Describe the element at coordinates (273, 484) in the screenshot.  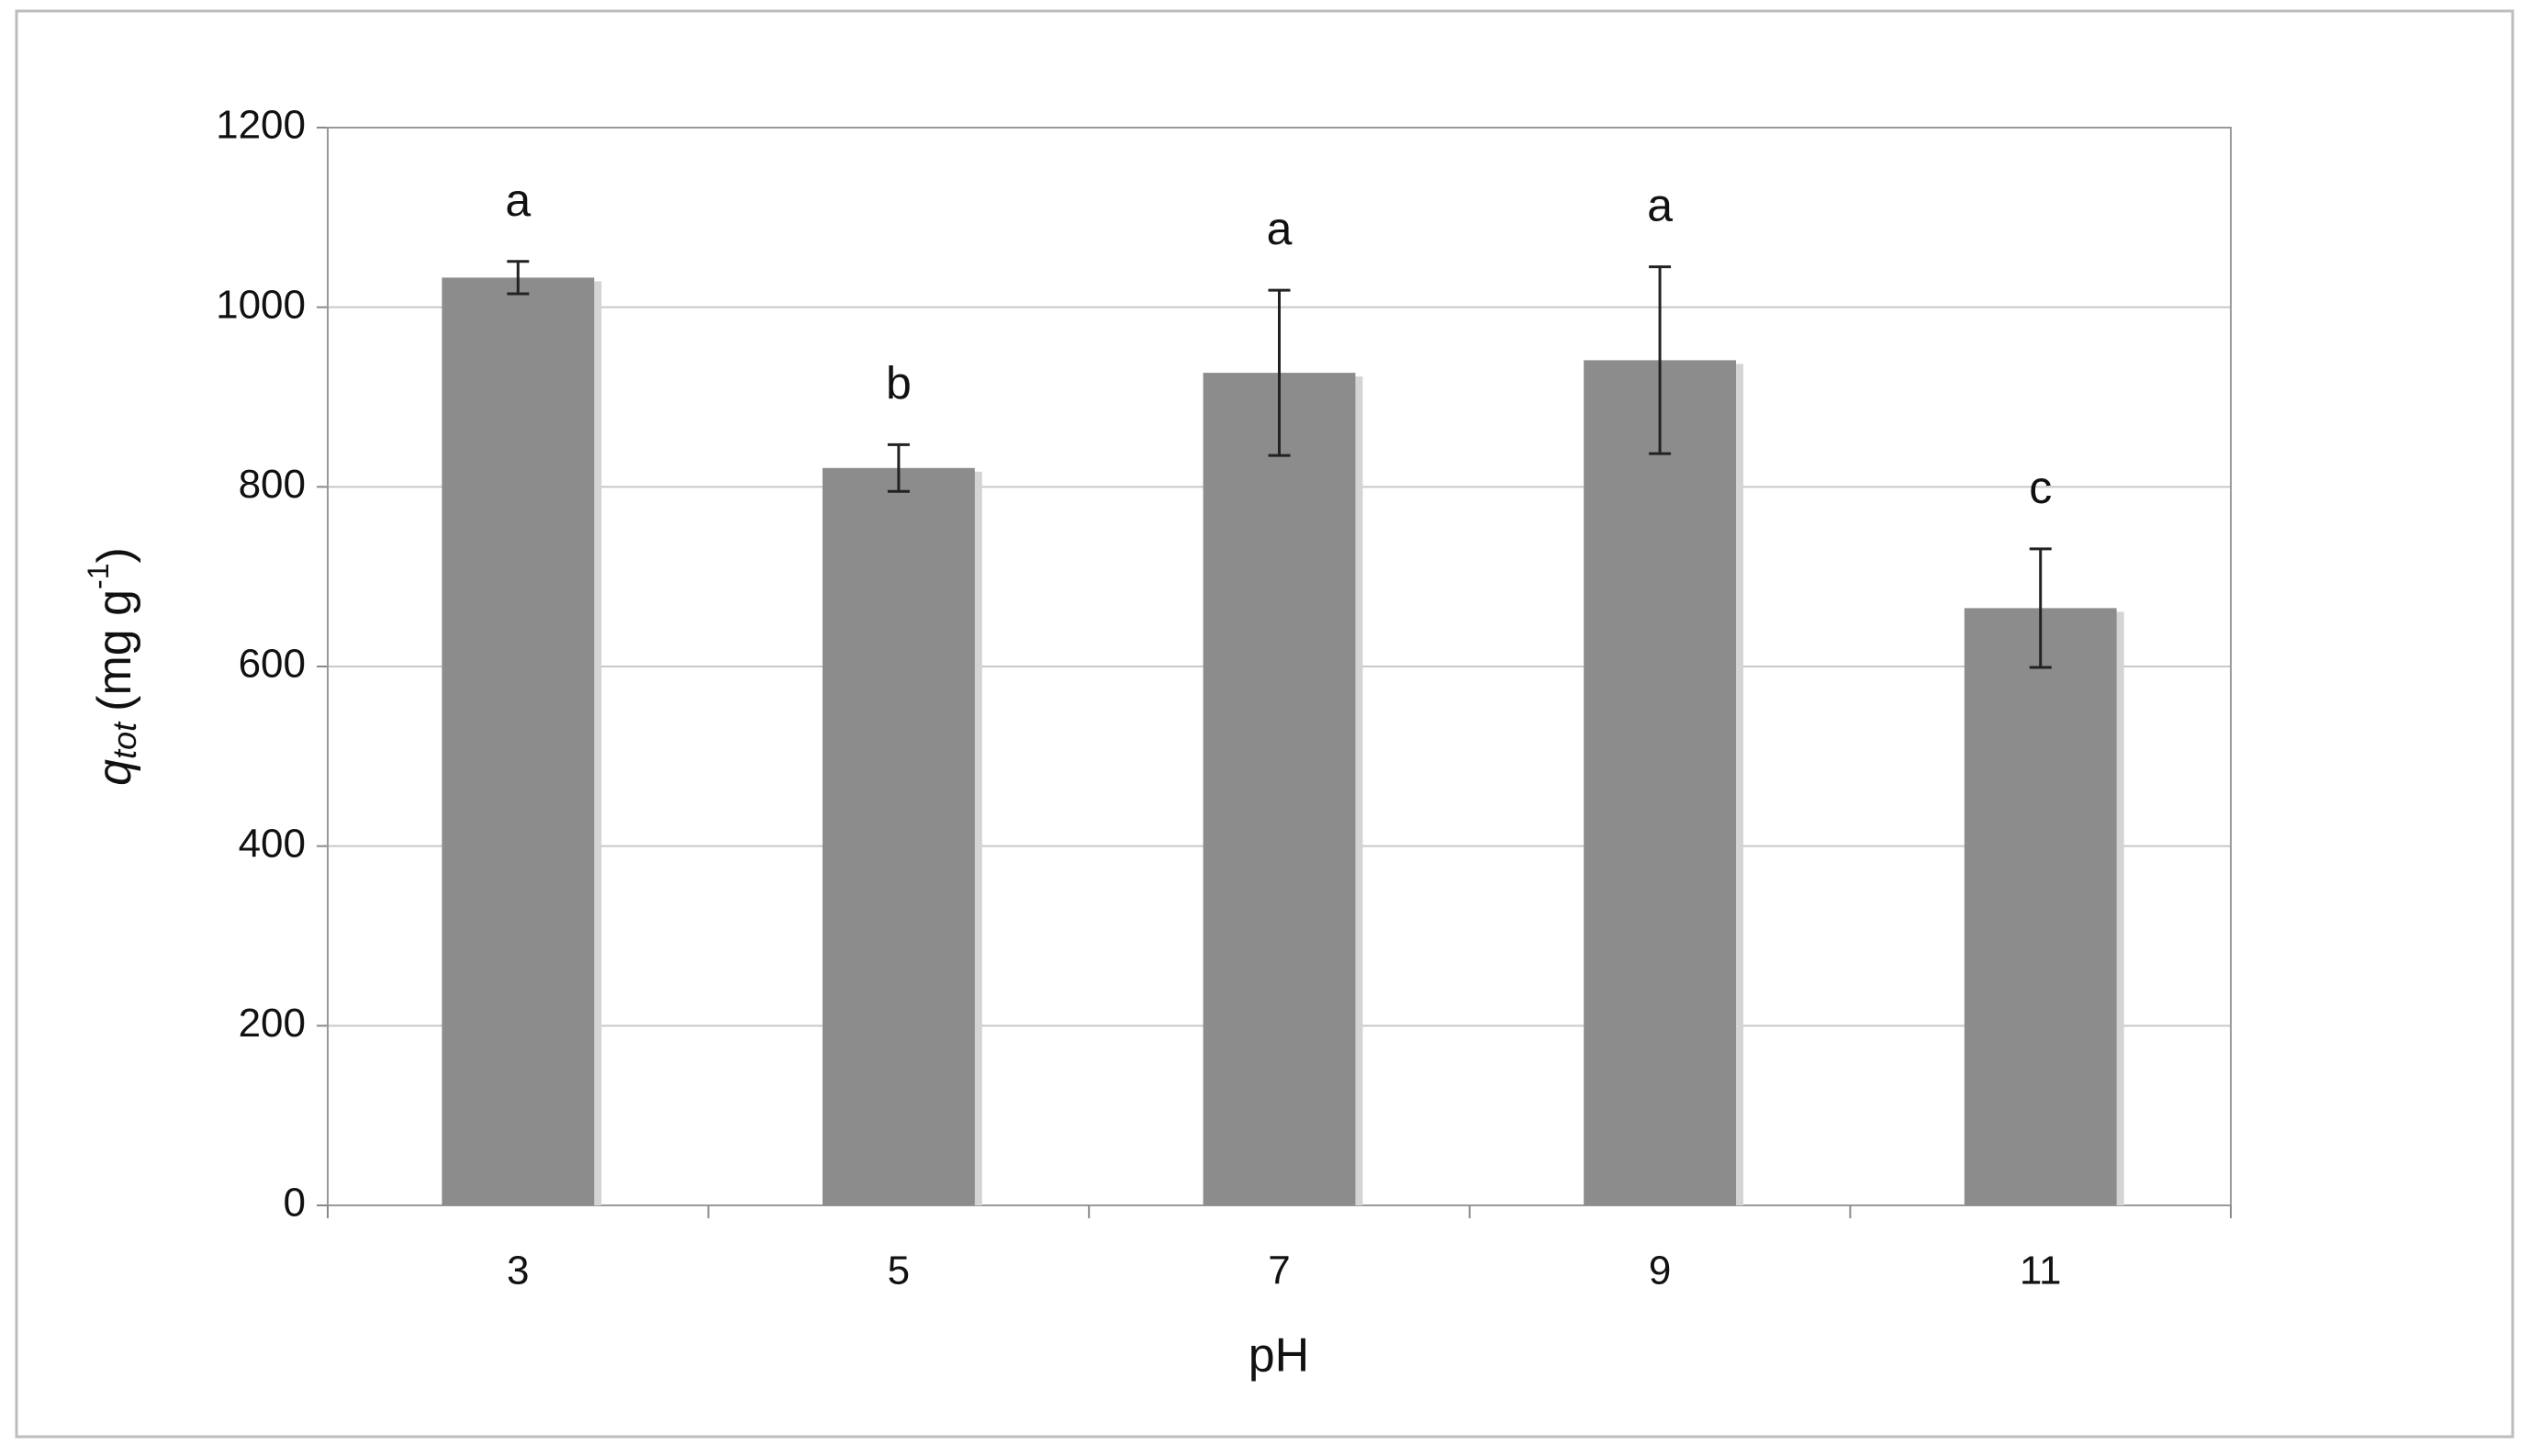
I see `y-tick-label: 800` at that location.